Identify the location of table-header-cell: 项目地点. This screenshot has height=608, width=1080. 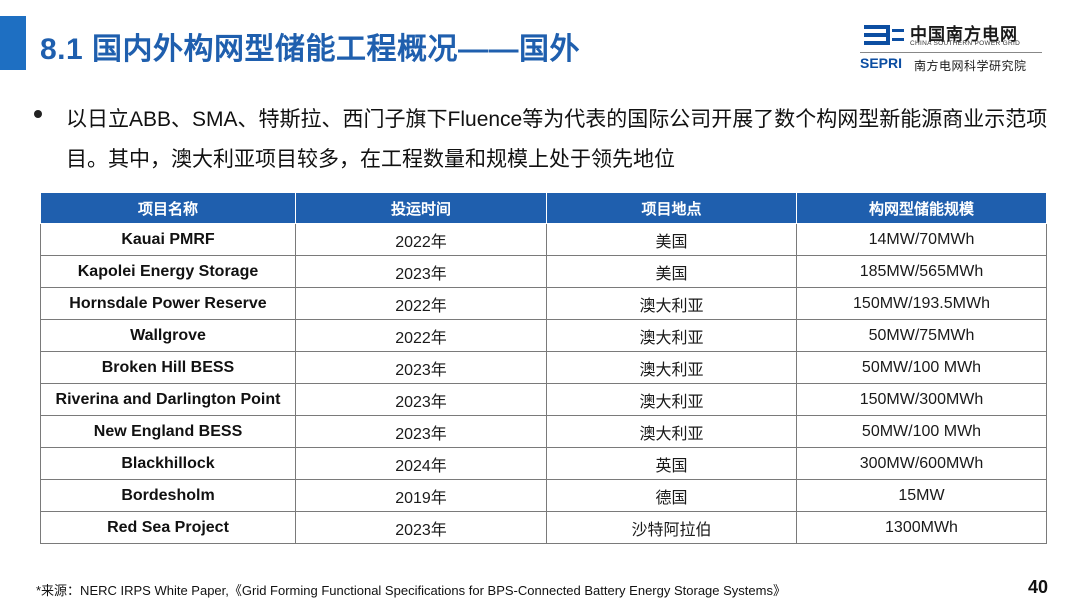
(671, 208).